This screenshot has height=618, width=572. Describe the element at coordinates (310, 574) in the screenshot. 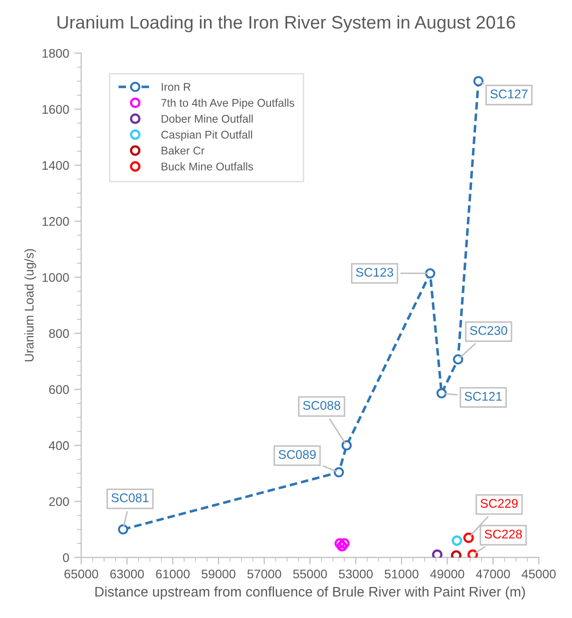

I see `x-tick-label: 55000` at that location.